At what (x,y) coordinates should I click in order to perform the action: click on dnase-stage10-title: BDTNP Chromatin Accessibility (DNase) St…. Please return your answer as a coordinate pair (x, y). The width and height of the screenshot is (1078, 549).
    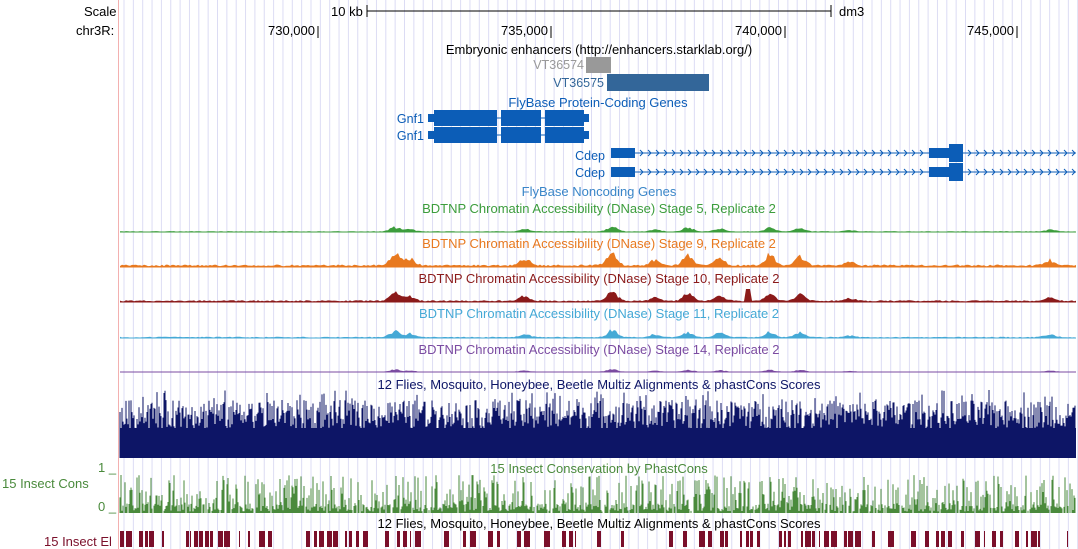
    Looking at the image, I should click on (599, 278).